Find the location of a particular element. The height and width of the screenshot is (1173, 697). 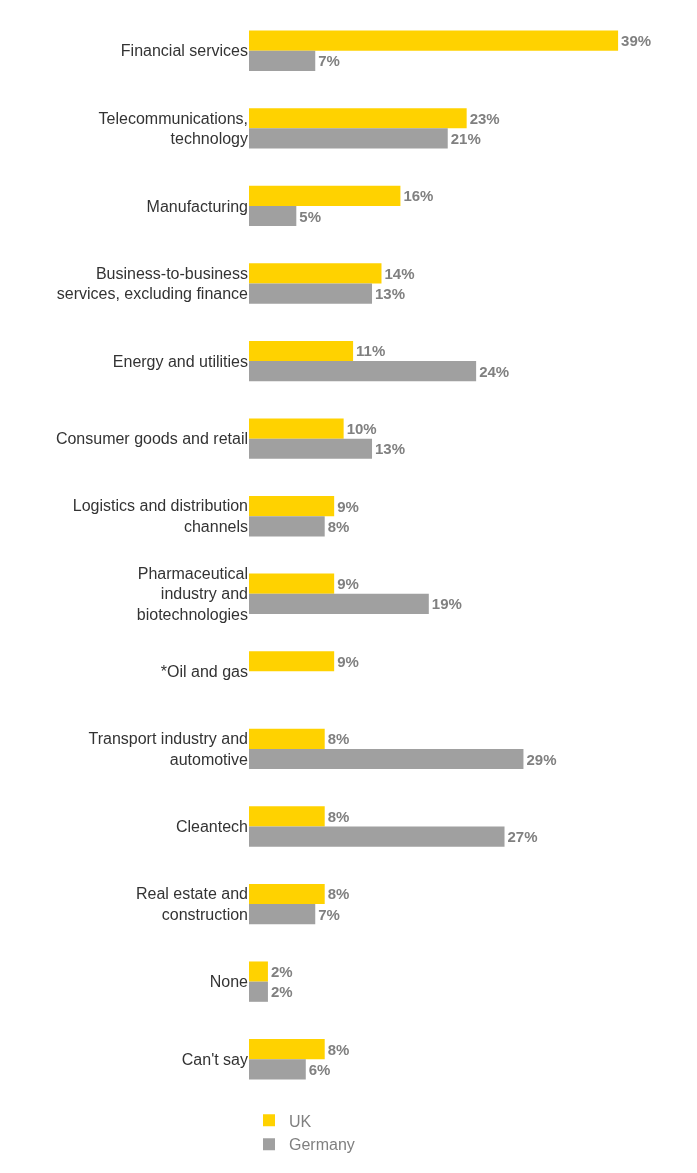

data-label: 14% is located at coordinates (399, 273).